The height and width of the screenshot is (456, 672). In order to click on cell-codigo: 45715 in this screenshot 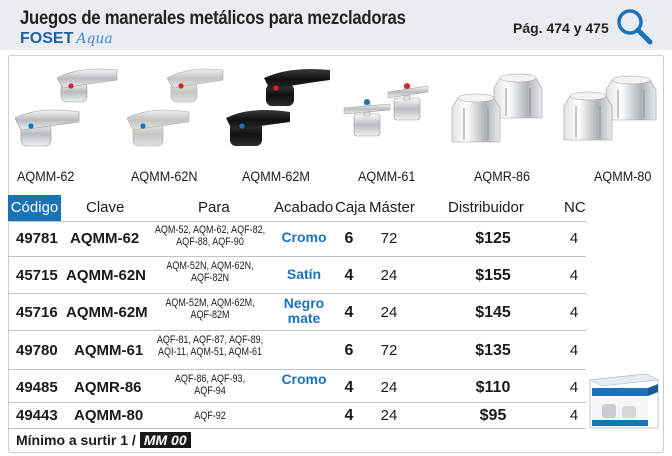, I will do `click(37, 275)`.